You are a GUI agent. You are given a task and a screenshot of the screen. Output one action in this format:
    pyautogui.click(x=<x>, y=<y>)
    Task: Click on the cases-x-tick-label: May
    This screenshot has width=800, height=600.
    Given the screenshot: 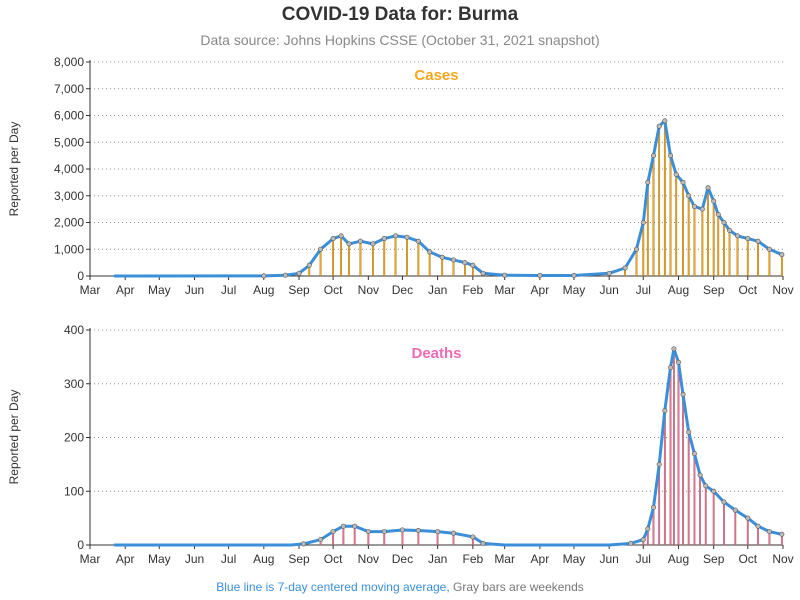 What is the action you would take?
    pyautogui.click(x=159, y=290)
    